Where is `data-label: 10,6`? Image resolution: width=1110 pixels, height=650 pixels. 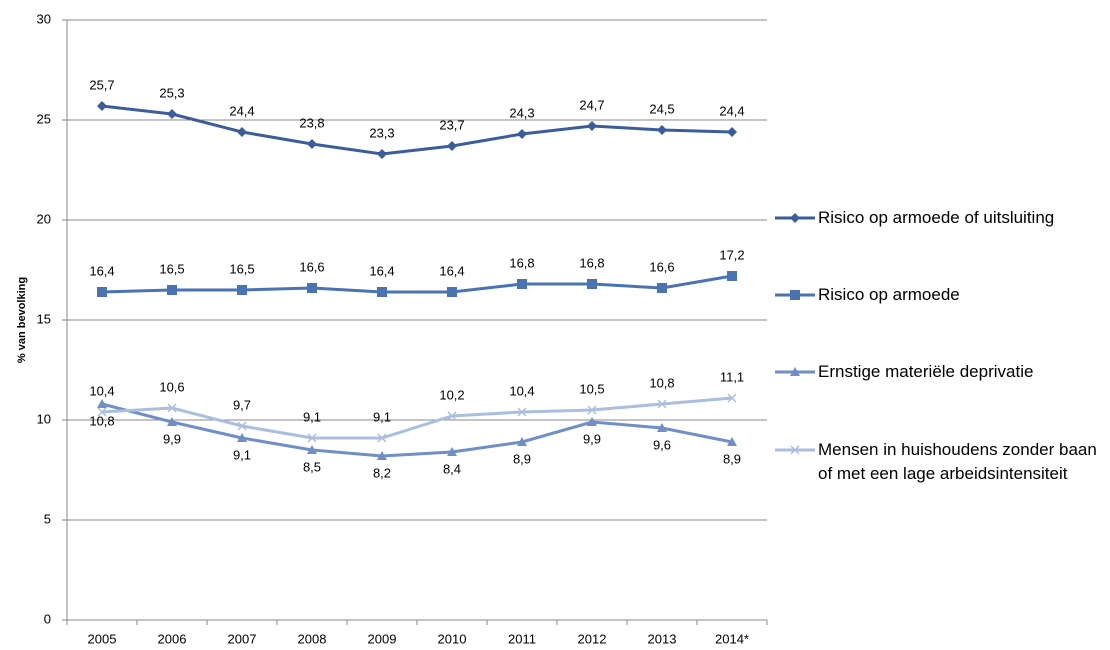 data-label: 10,6 is located at coordinates (171, 386).